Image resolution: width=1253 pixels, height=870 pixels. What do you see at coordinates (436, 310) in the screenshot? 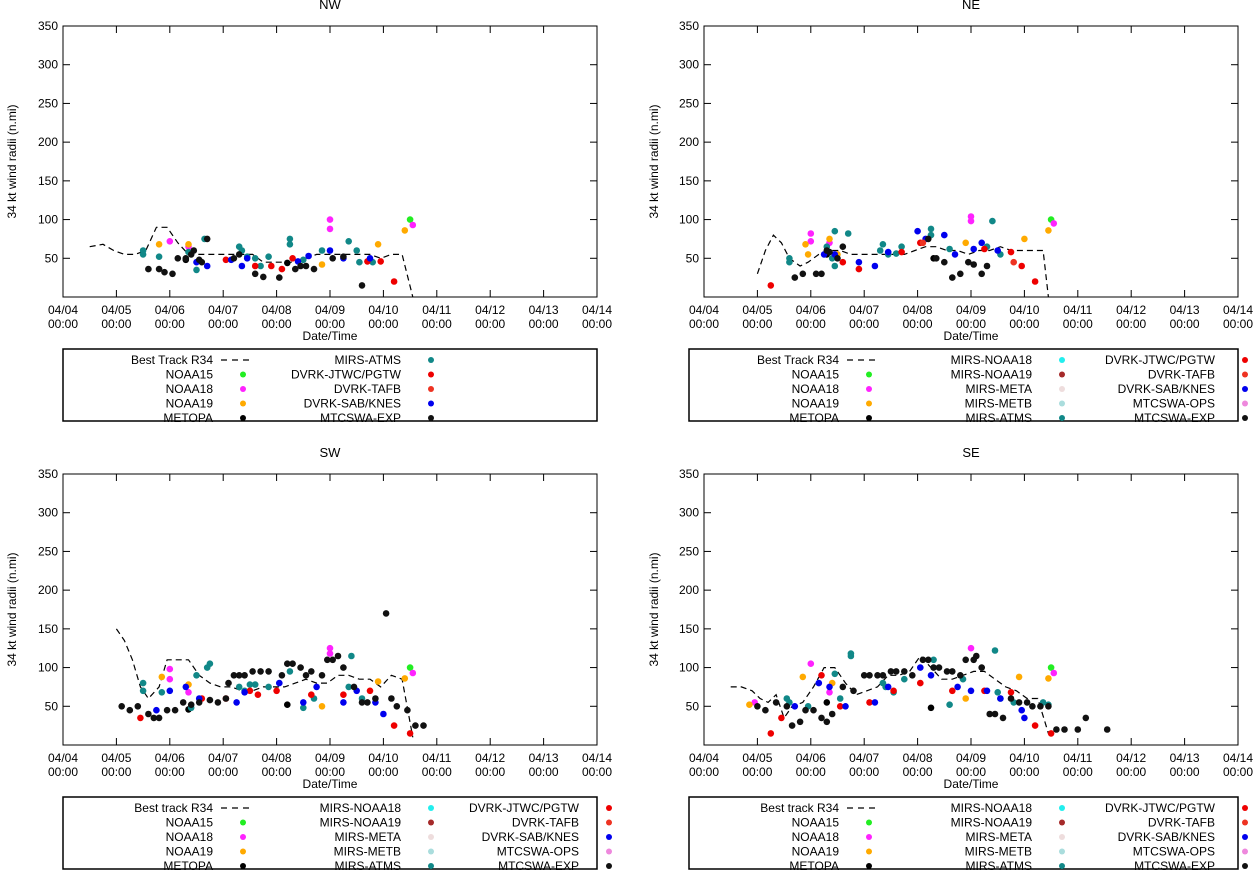
I see `x-tick-date: 04/11` at bounding box center [436, 310].